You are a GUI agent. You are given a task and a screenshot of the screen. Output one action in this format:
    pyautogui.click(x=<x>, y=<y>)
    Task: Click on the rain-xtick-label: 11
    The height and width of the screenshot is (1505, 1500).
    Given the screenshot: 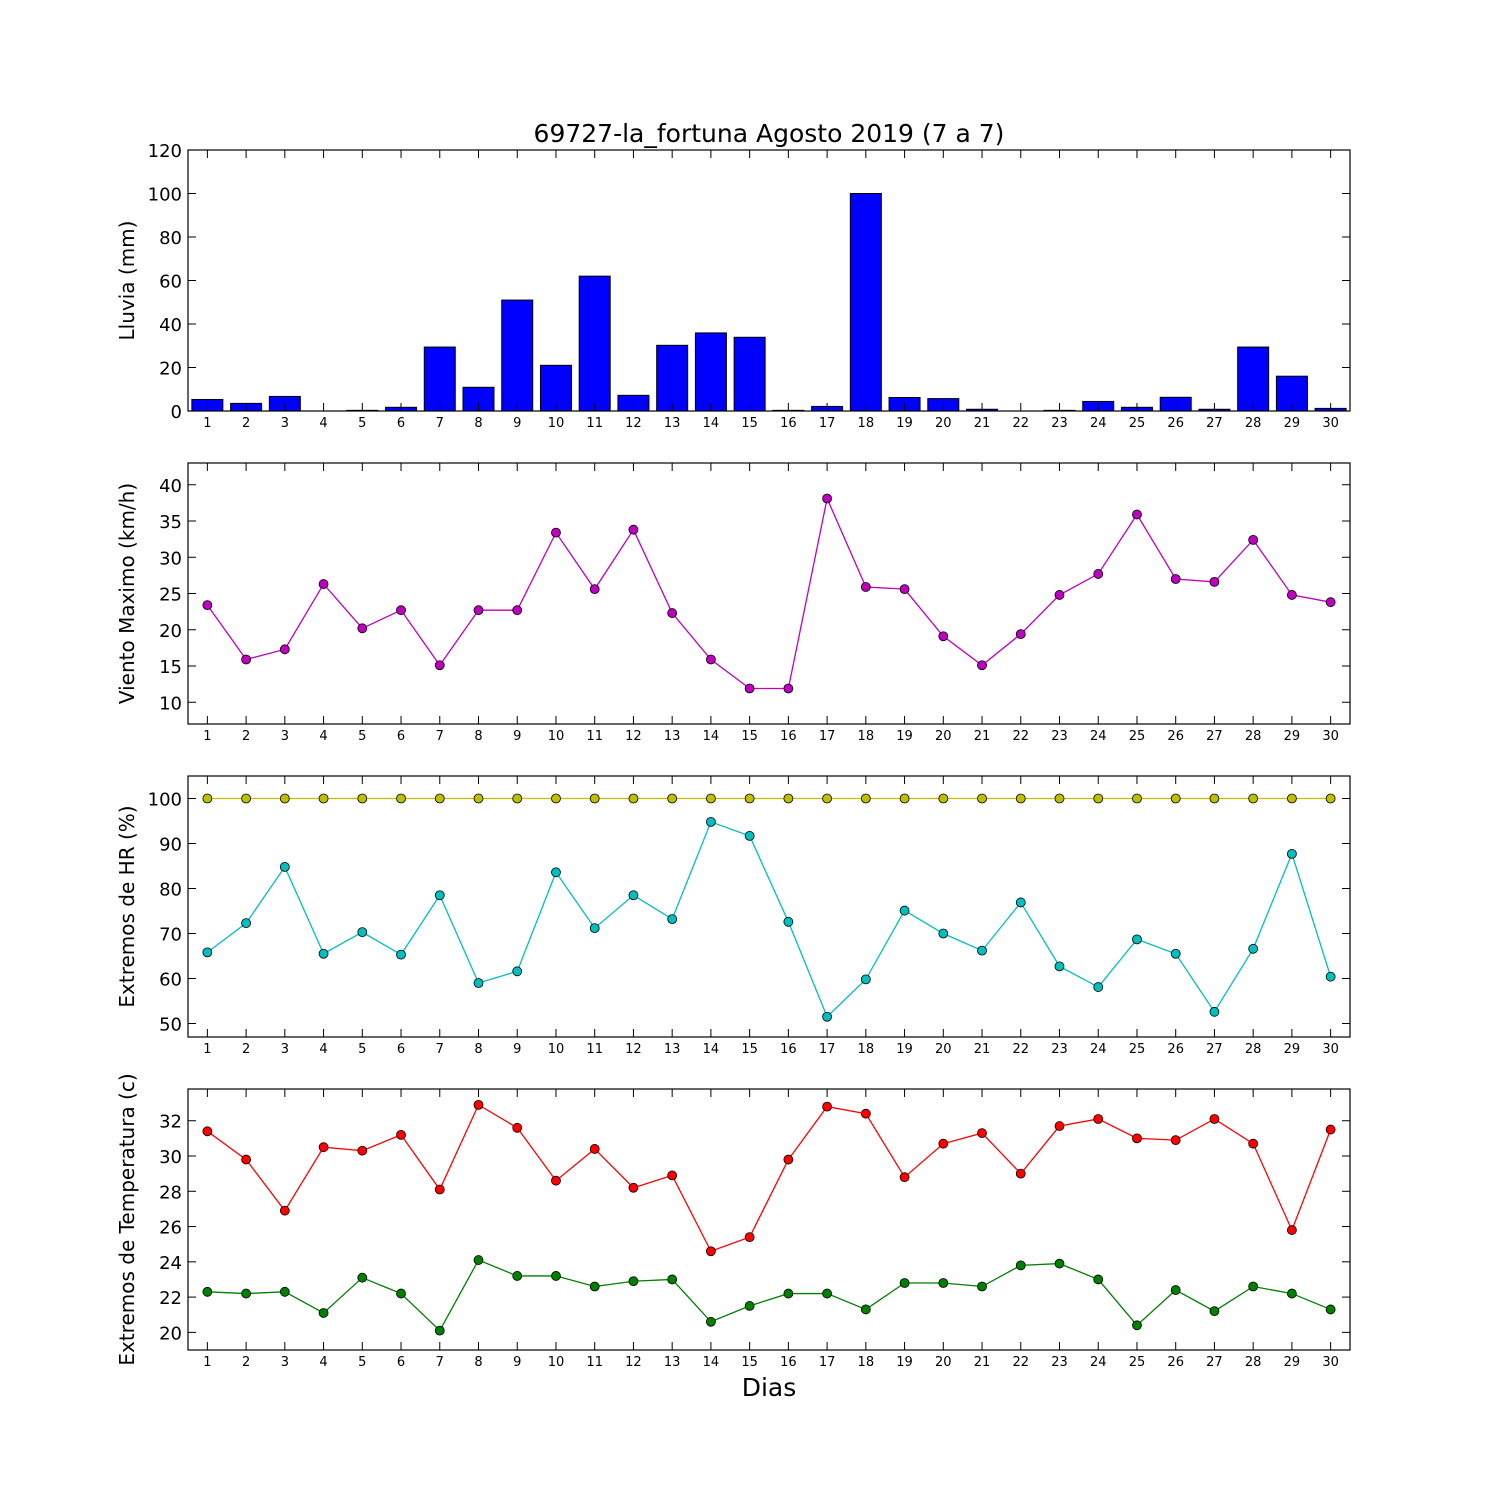 What is the action you would take?
    pyautogui.click(x=594, y=423)
    